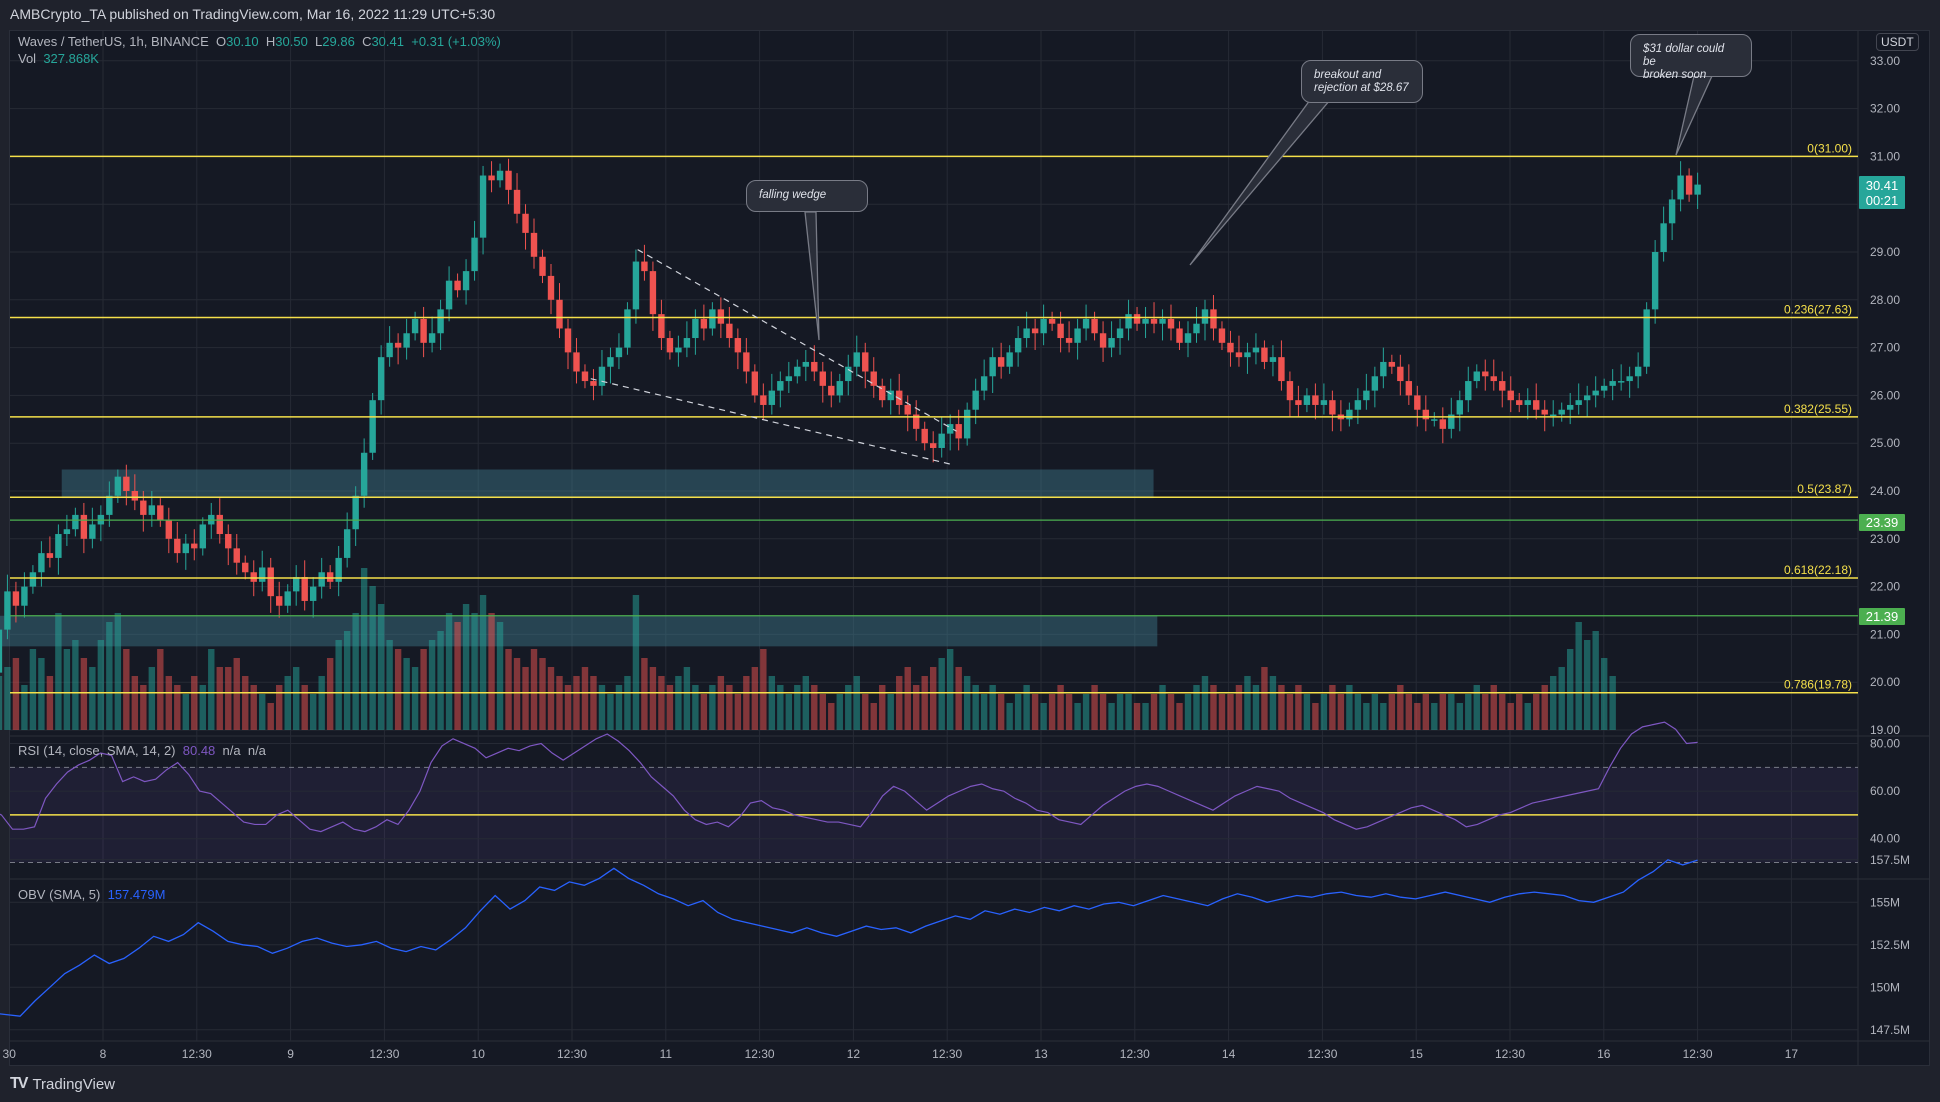 The width and height of the screenshot is (1940, 1102). Describe the element at coordinates (1885, 443) in the screenshot. I see `price-axis-label: 25.00` at that location.